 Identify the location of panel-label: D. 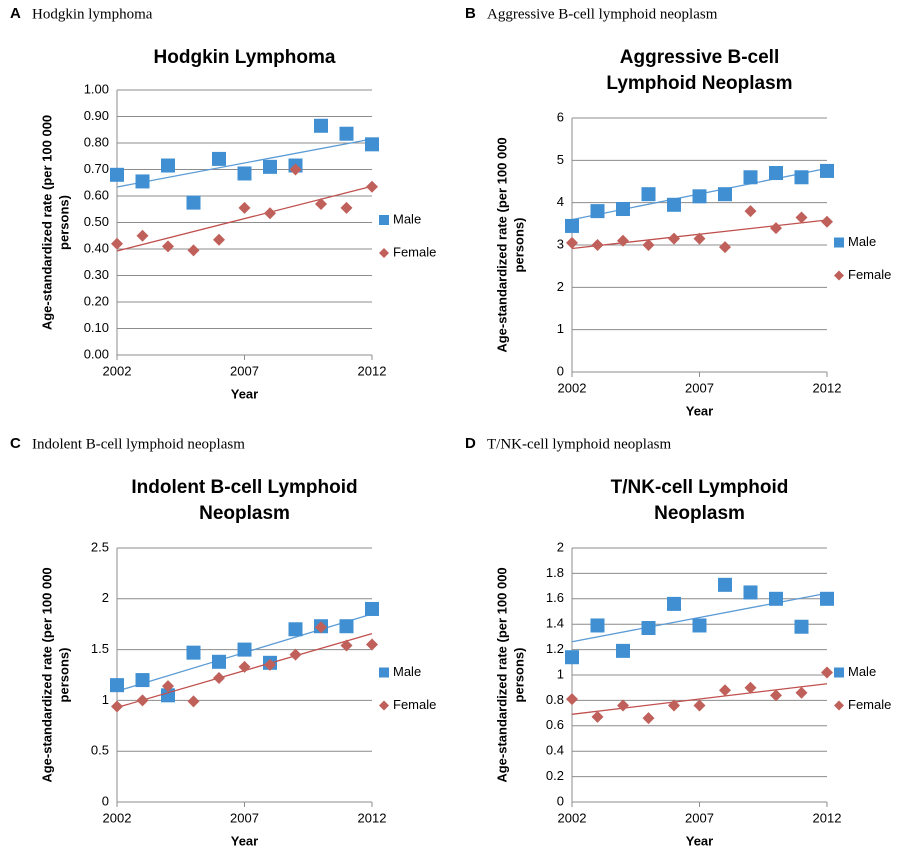
(470, 443).